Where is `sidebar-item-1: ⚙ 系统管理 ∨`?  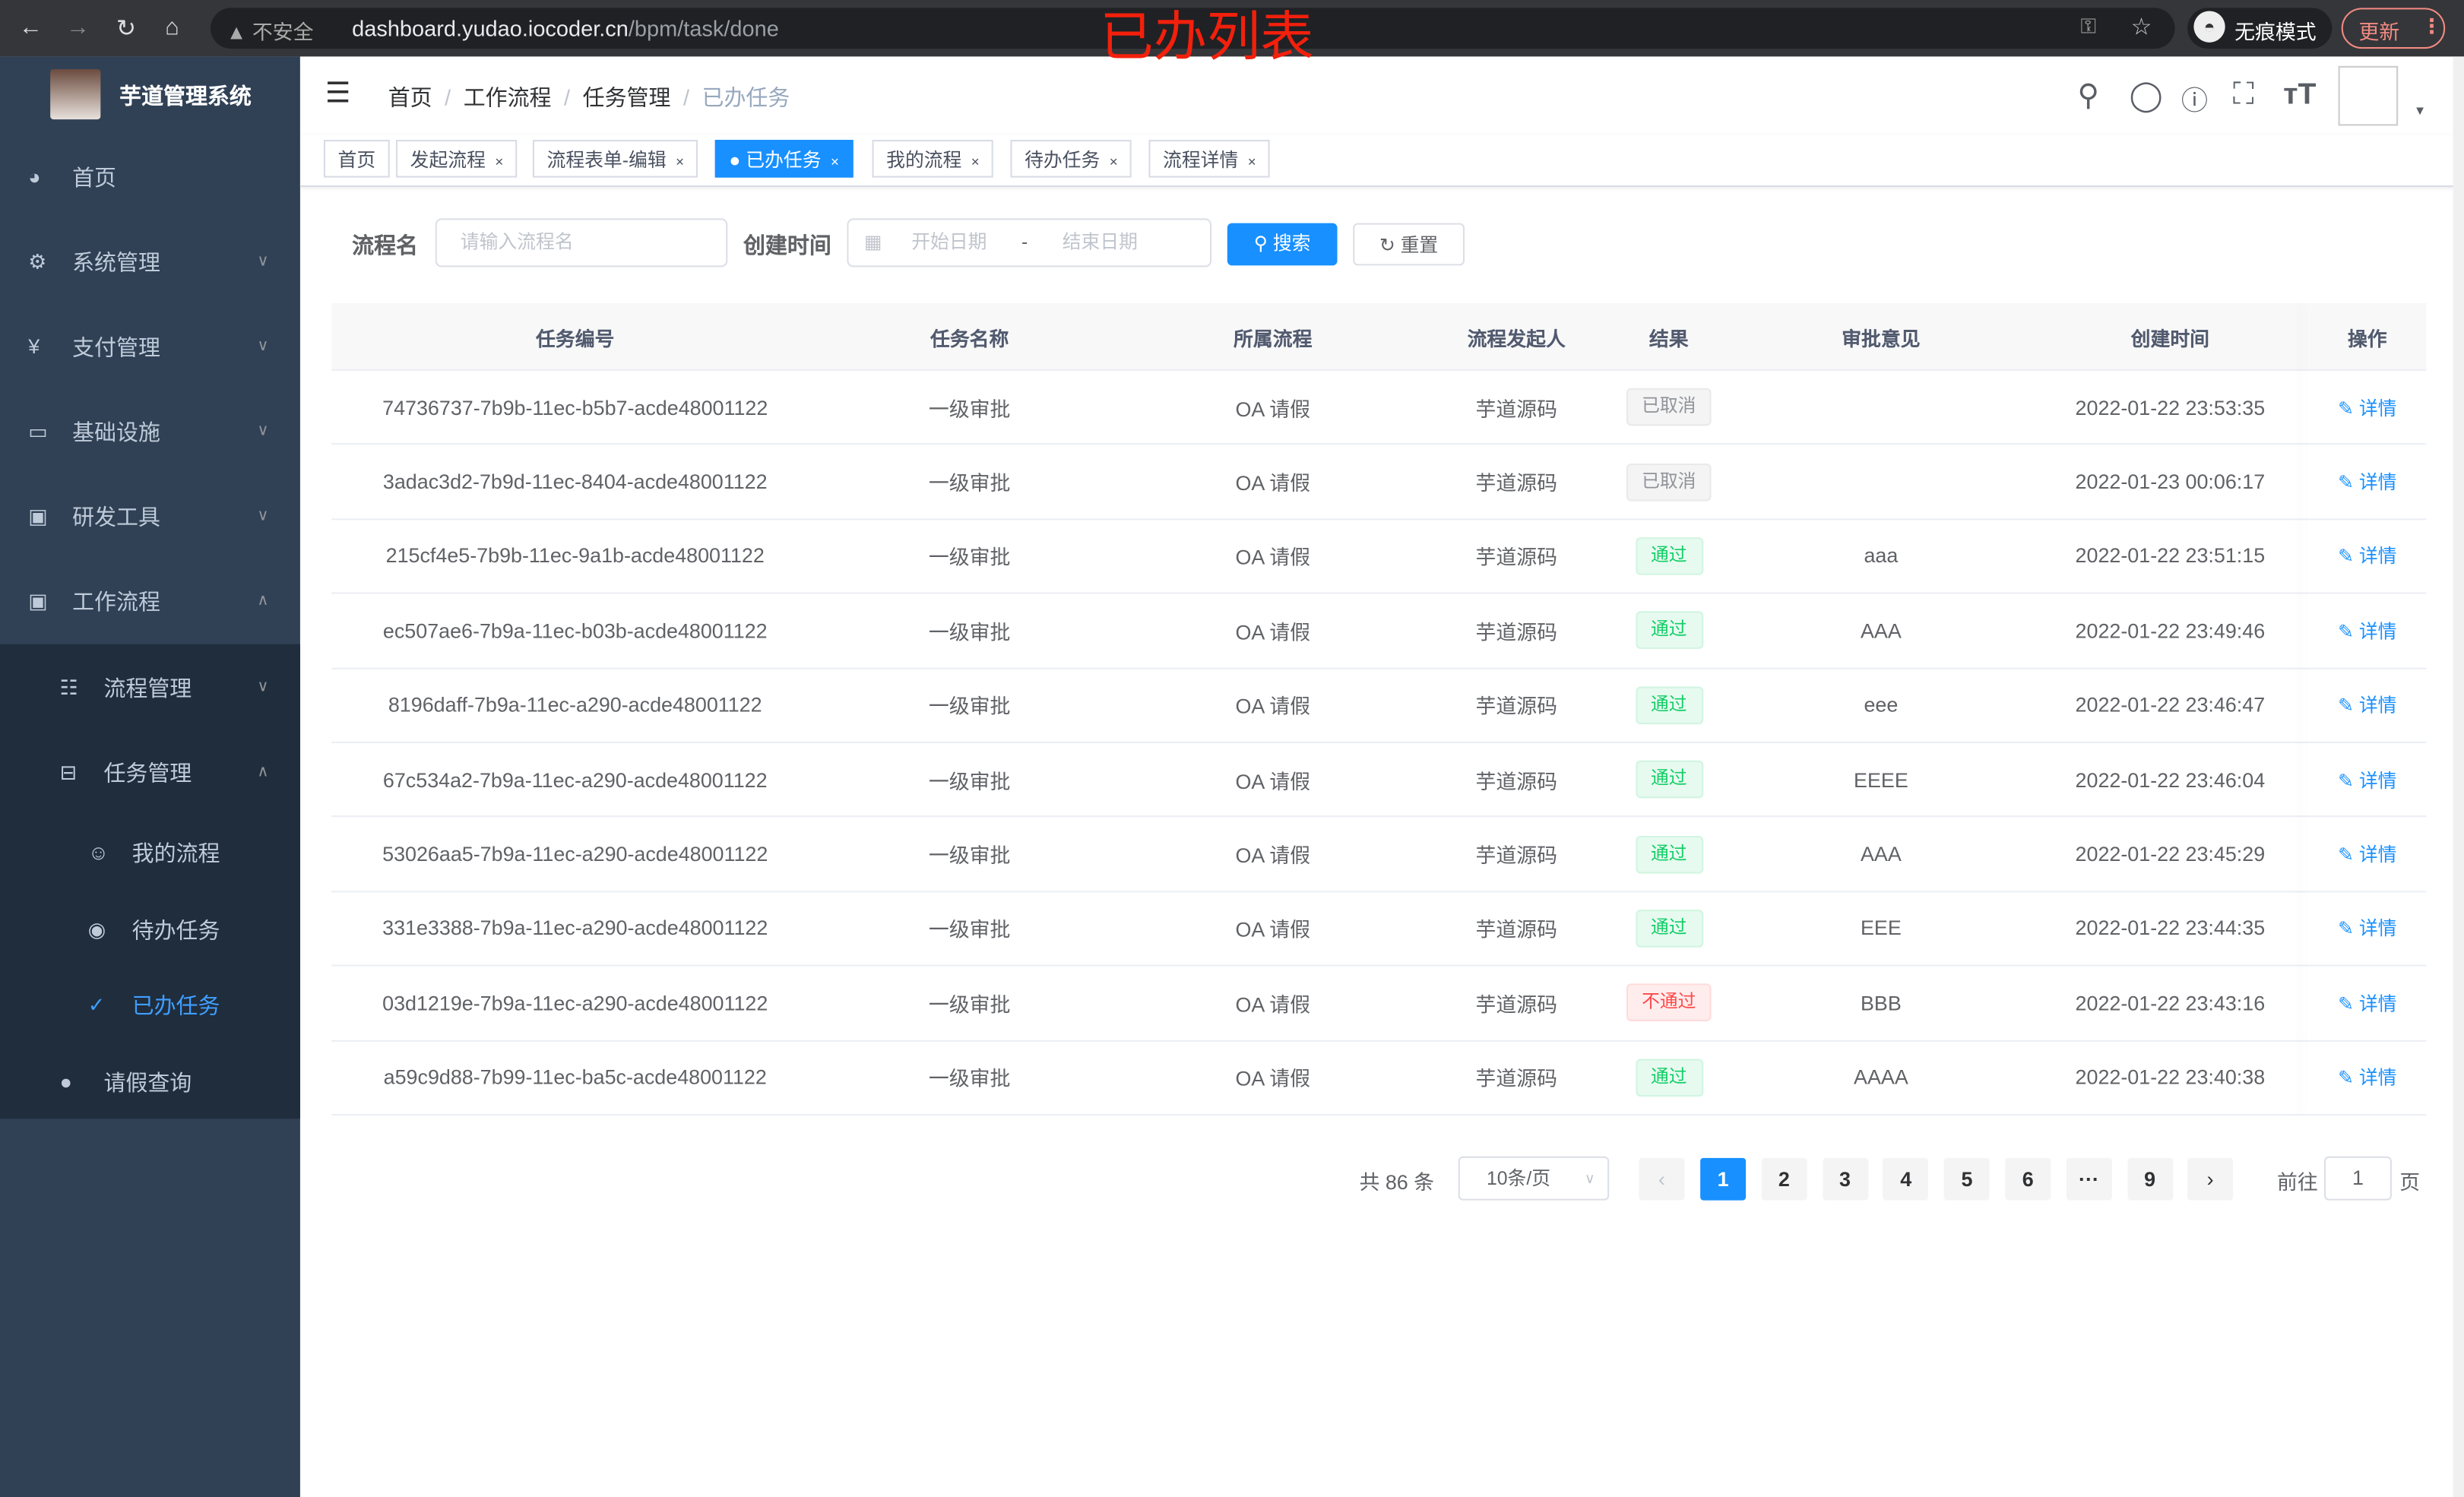
sidebar-item-1: ⚙ 系统管理 ∨ is located at coordinates (150, 262).